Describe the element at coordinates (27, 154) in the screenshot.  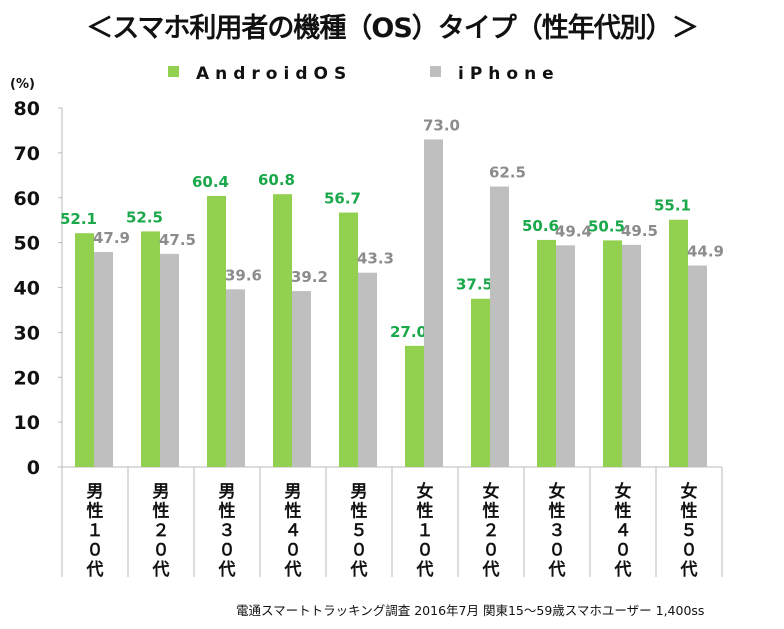
I see `y-tick-label: 70` at that location.